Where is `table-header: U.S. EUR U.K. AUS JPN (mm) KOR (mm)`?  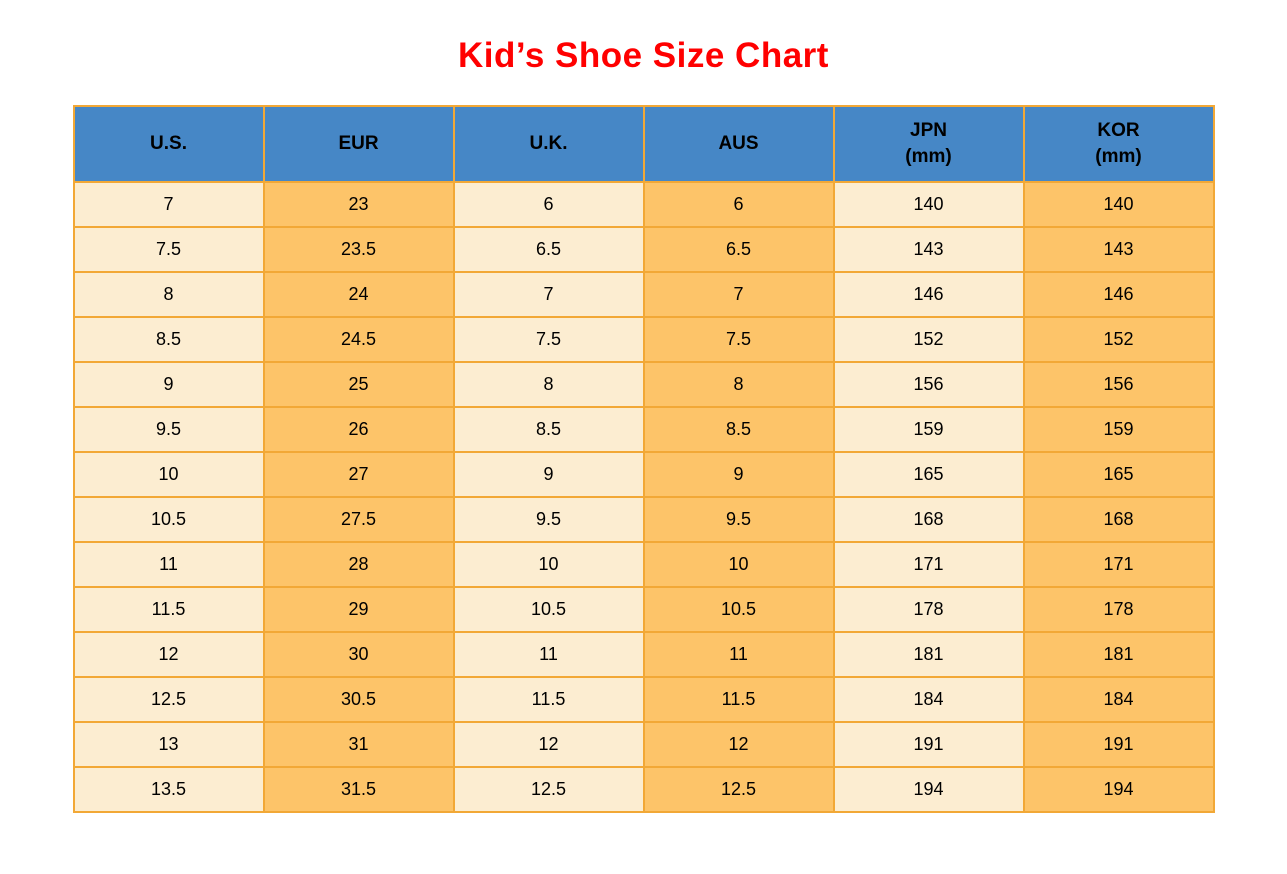
table-header: U.S. EUR U.K. AUS JPN (mm) KOR (mm) is located at coordinates (643, 144).